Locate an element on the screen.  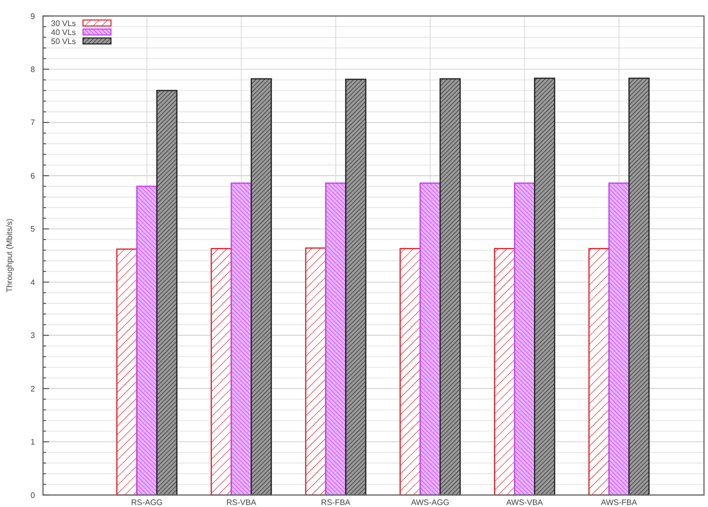
x-tick-label: AWS-VBA is located at coordinates (525, 502).